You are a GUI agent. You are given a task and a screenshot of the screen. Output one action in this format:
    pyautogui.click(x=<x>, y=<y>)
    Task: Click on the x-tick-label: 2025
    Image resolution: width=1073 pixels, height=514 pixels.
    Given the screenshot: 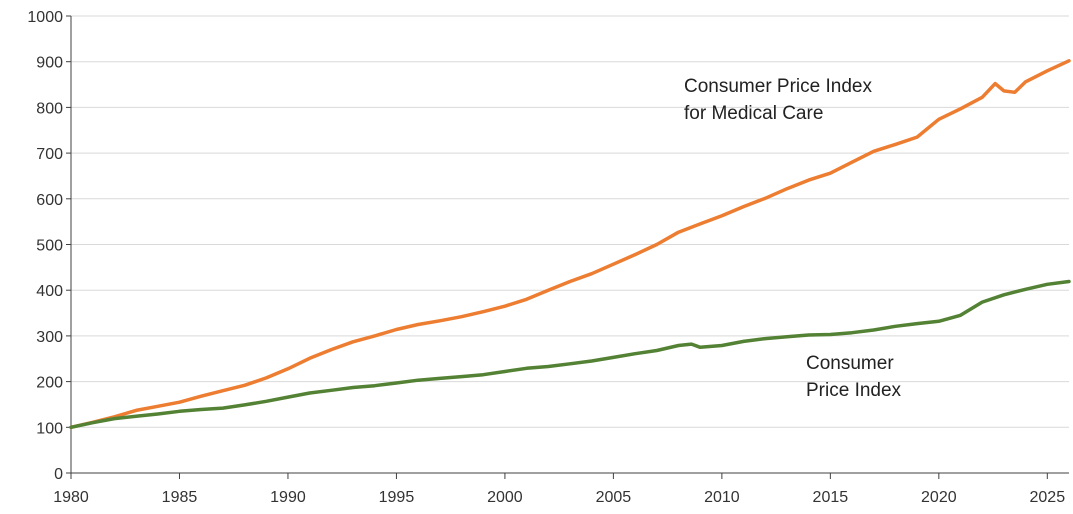 What is the action you would take?
    pyautogui.click(x=1048, y=497)
    